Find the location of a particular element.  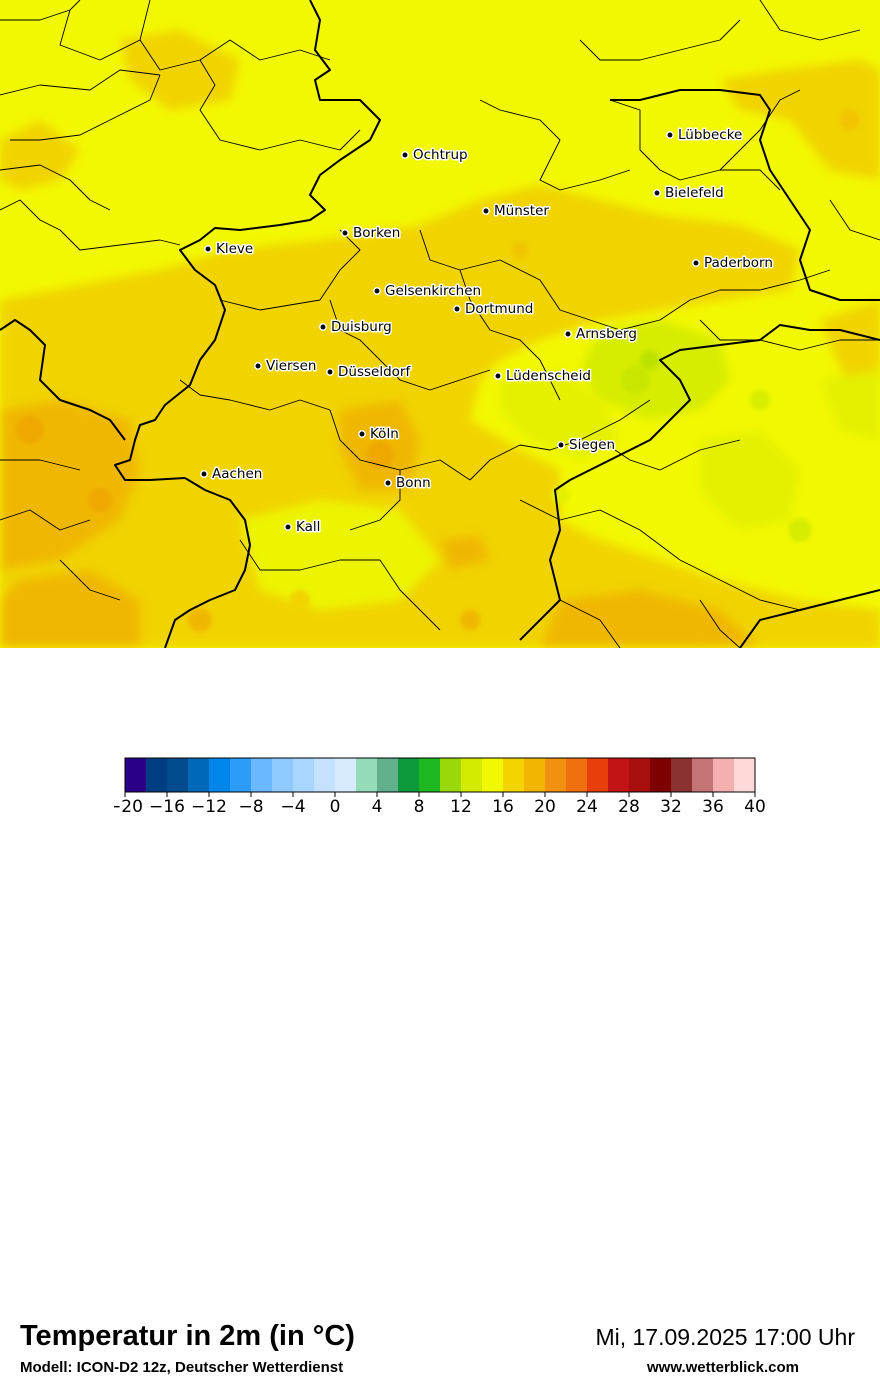

map-title: Temperatur in 2m (in °C) is located at coordinates (187, 1336).